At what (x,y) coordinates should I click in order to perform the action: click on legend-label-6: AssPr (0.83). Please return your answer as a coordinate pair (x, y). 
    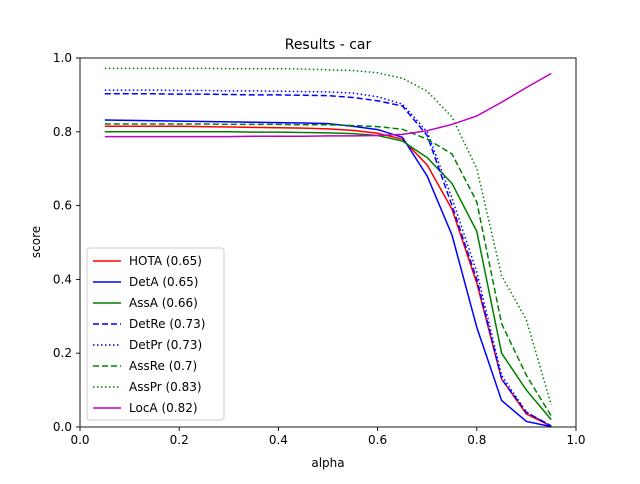
    Looking at the image, I should click on (165, 387).